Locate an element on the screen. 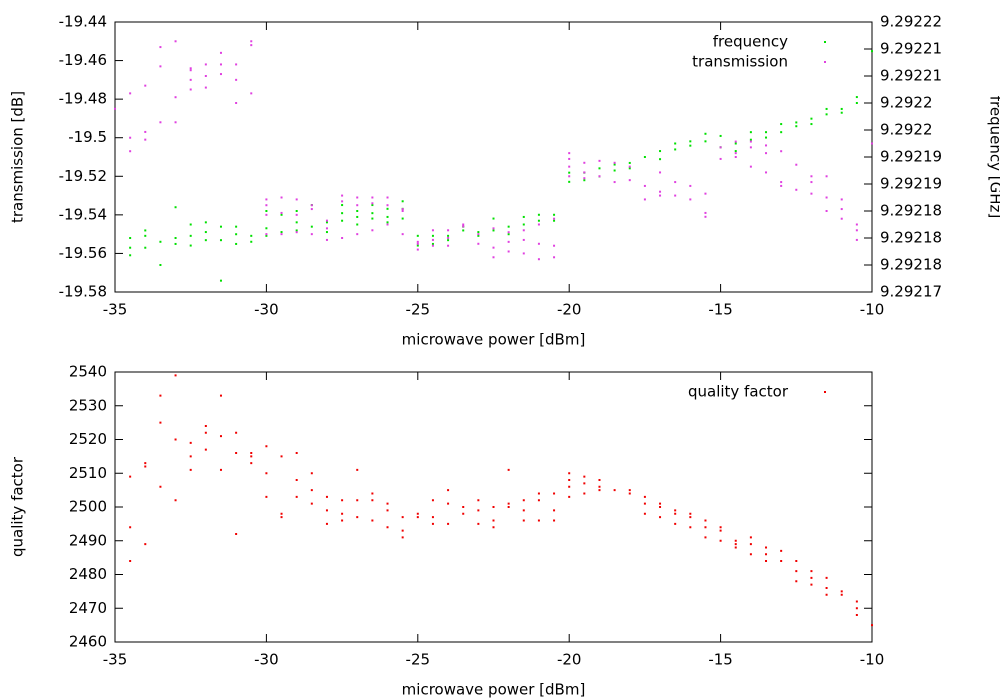 The height and width of the screenshot is (700, 1000). y-axis-label: quality factor is located at coordinates (18, 506).